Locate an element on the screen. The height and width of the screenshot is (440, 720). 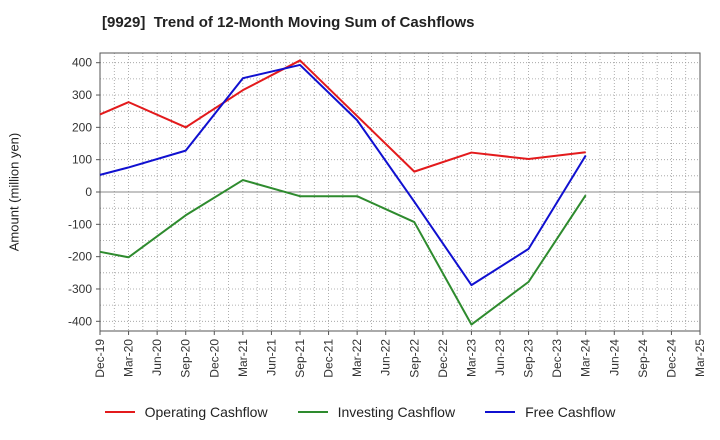
x-tick-label: Dec-22 is located at coordinates (443, 358).